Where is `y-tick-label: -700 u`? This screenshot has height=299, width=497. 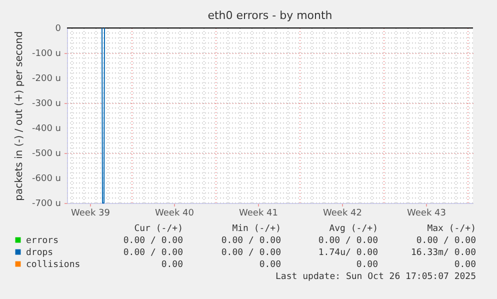
y-tick-label: -700 u is located at coordinates (46, 204).